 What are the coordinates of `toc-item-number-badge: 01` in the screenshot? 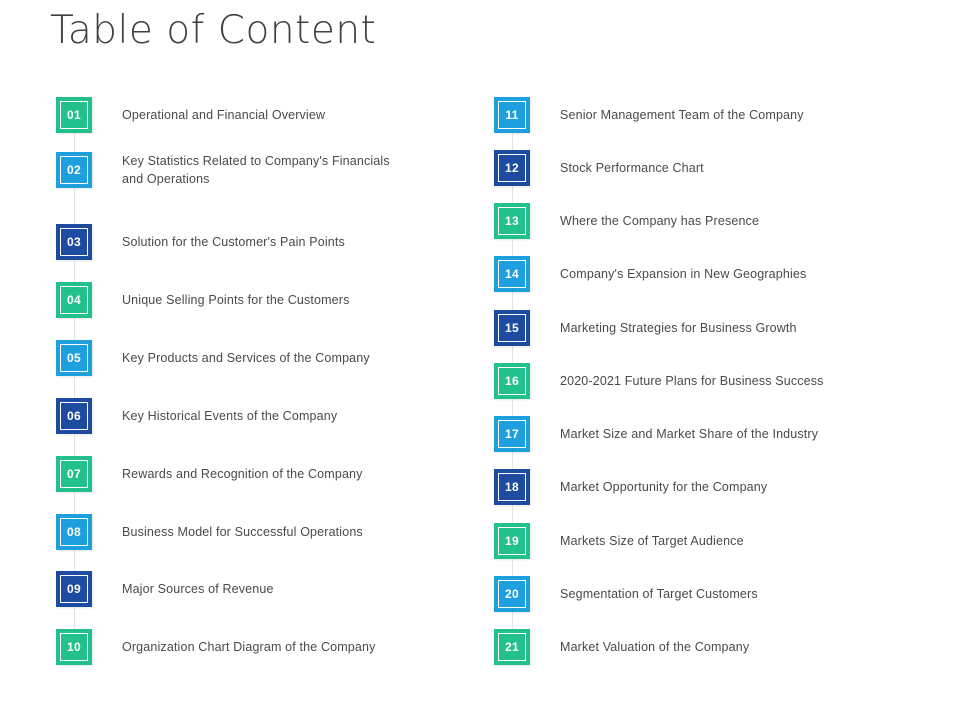 It's located at (74, 115).